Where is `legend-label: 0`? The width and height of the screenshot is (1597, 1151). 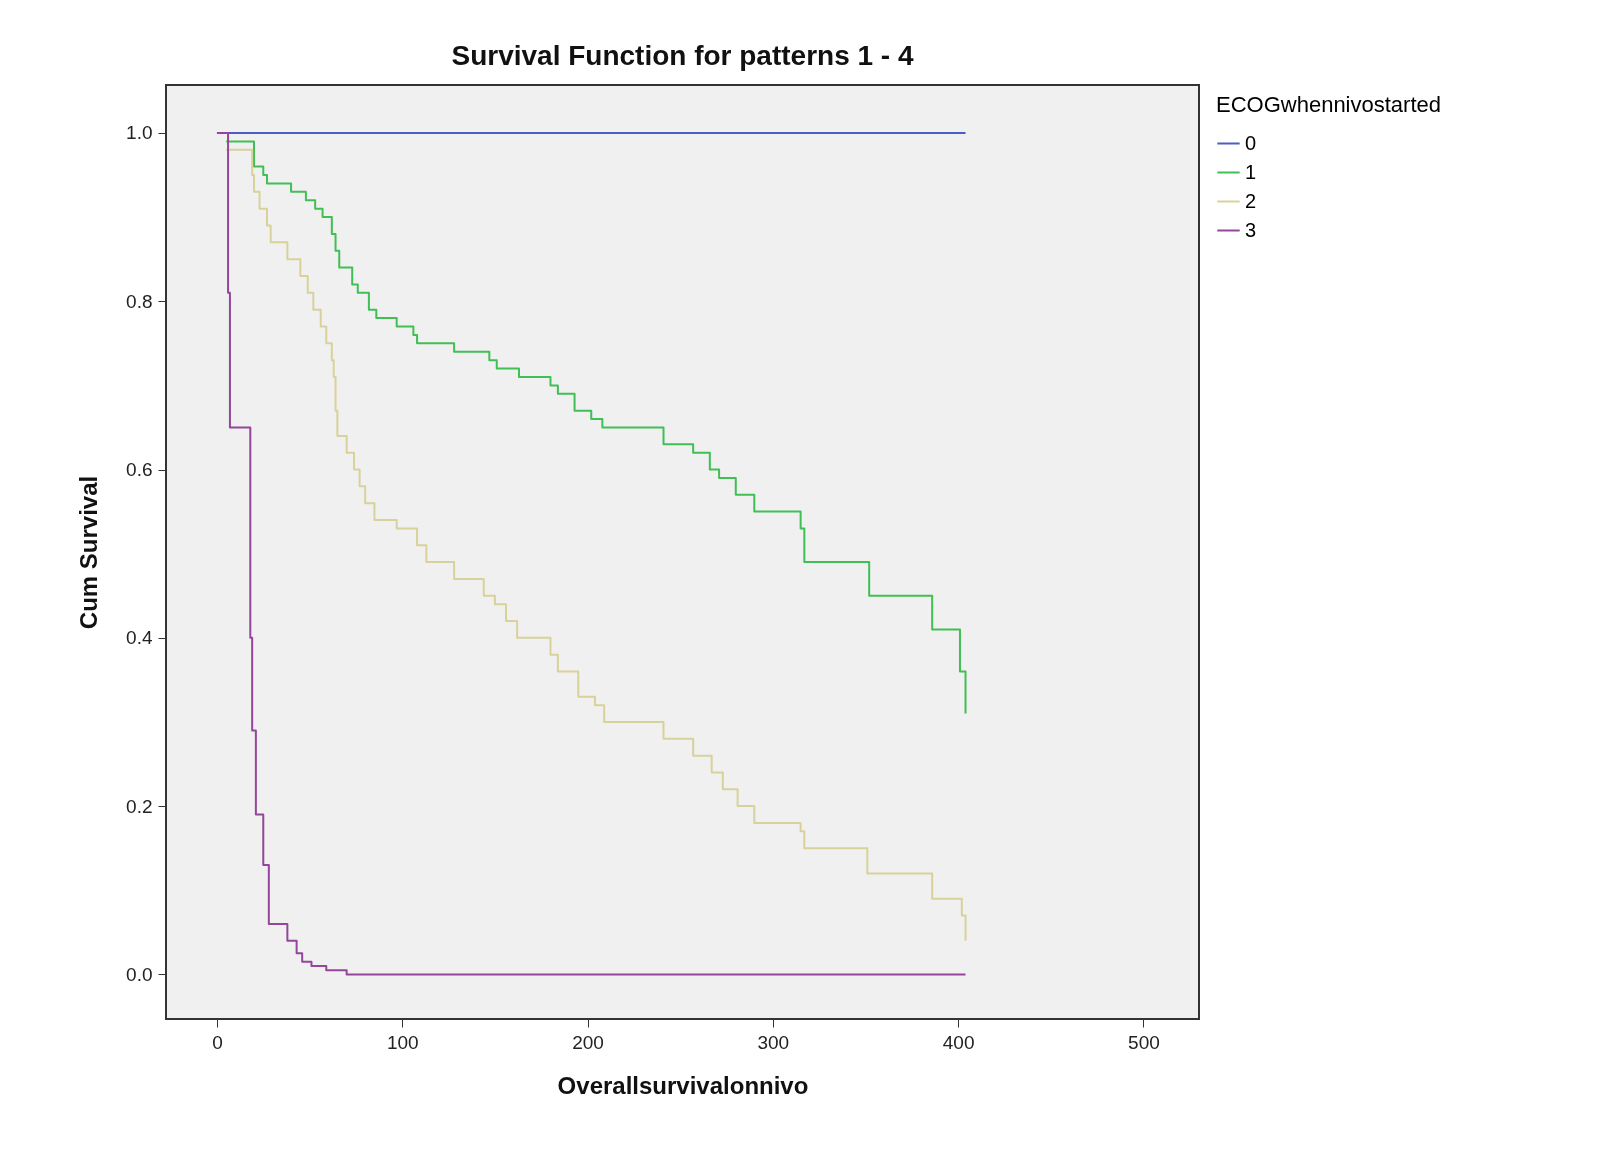 legend-label: 0 is located at coordinates (1251, 142).